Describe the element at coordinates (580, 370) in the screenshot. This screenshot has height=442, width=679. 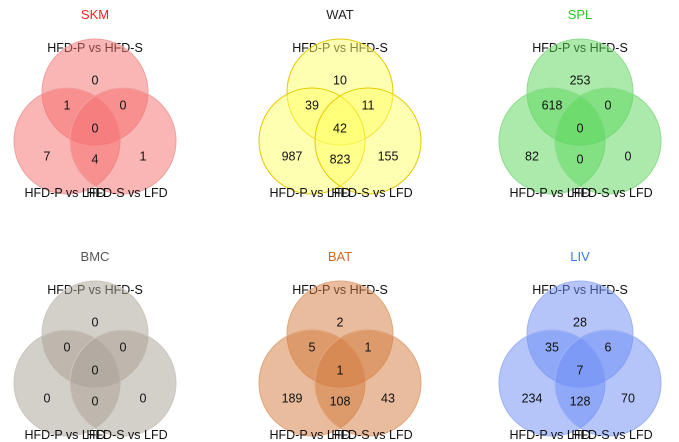
I see `count-all: 7` at that location.